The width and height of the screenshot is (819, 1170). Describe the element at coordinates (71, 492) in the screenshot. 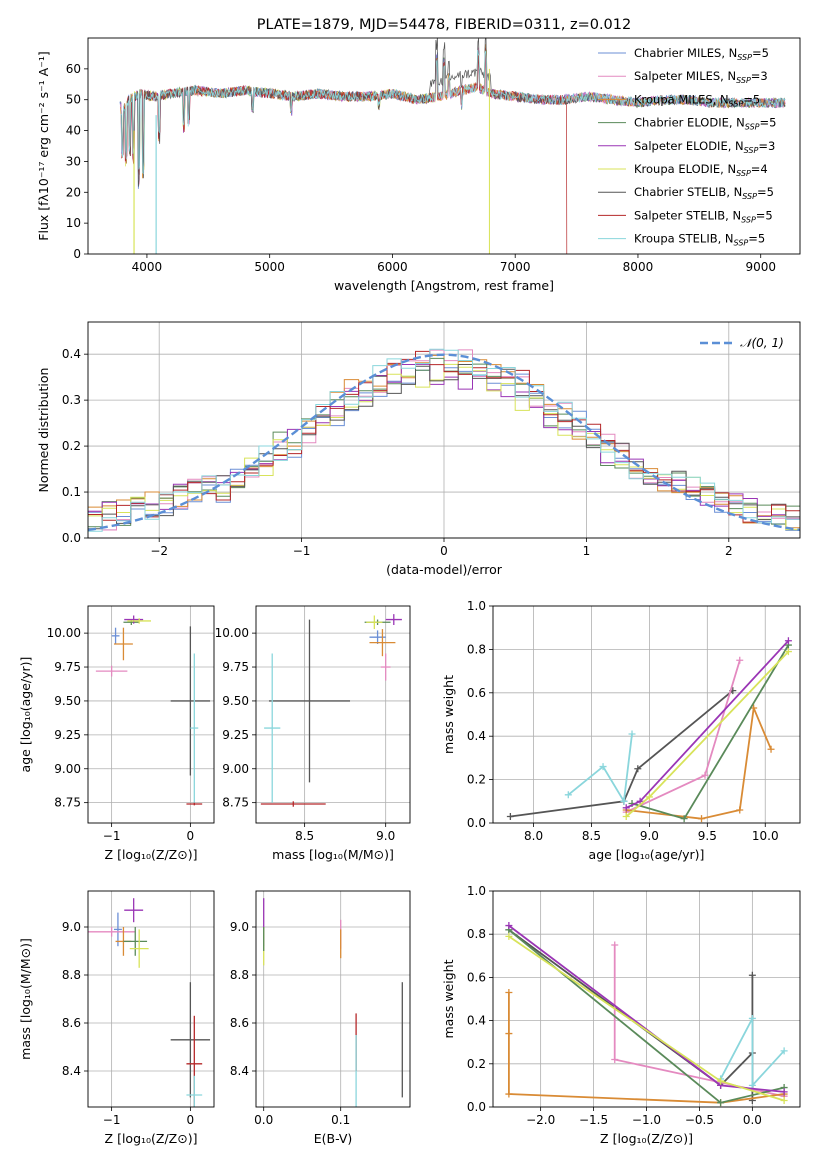

I see `y-tick-label: 0.1` at that location.